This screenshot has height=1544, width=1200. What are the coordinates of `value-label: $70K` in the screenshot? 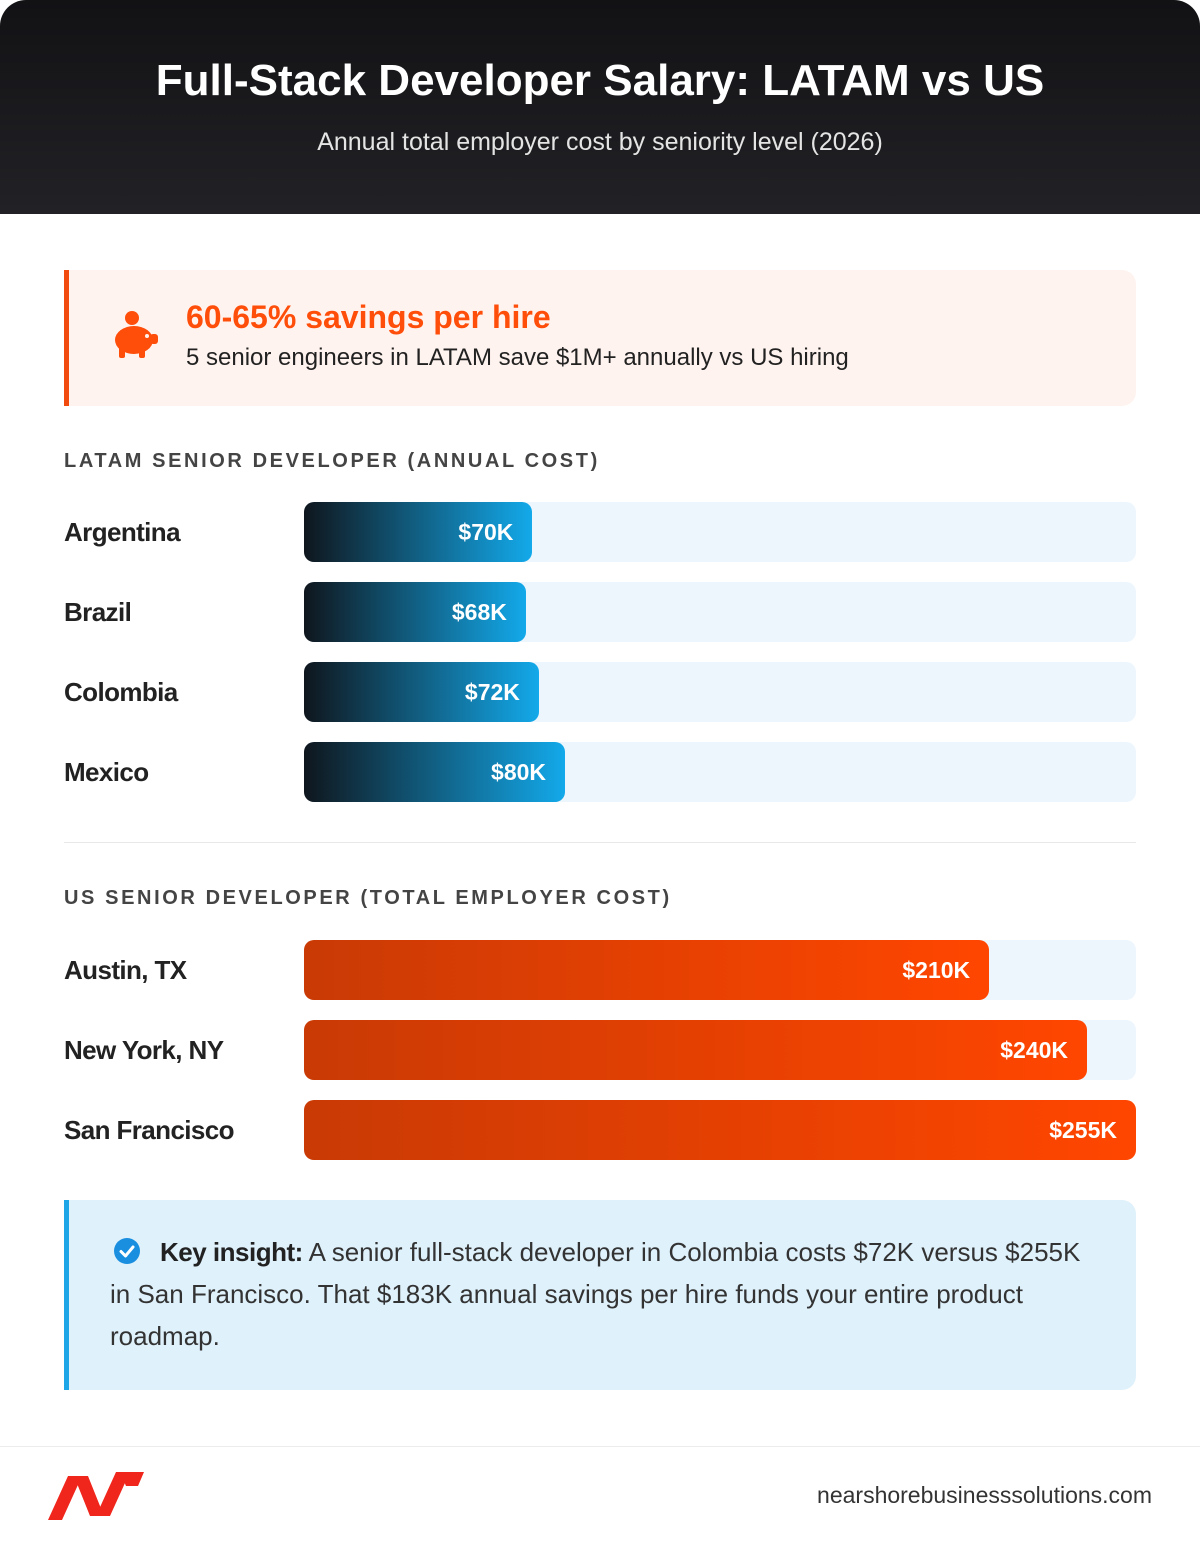 It's located at (486, 532).